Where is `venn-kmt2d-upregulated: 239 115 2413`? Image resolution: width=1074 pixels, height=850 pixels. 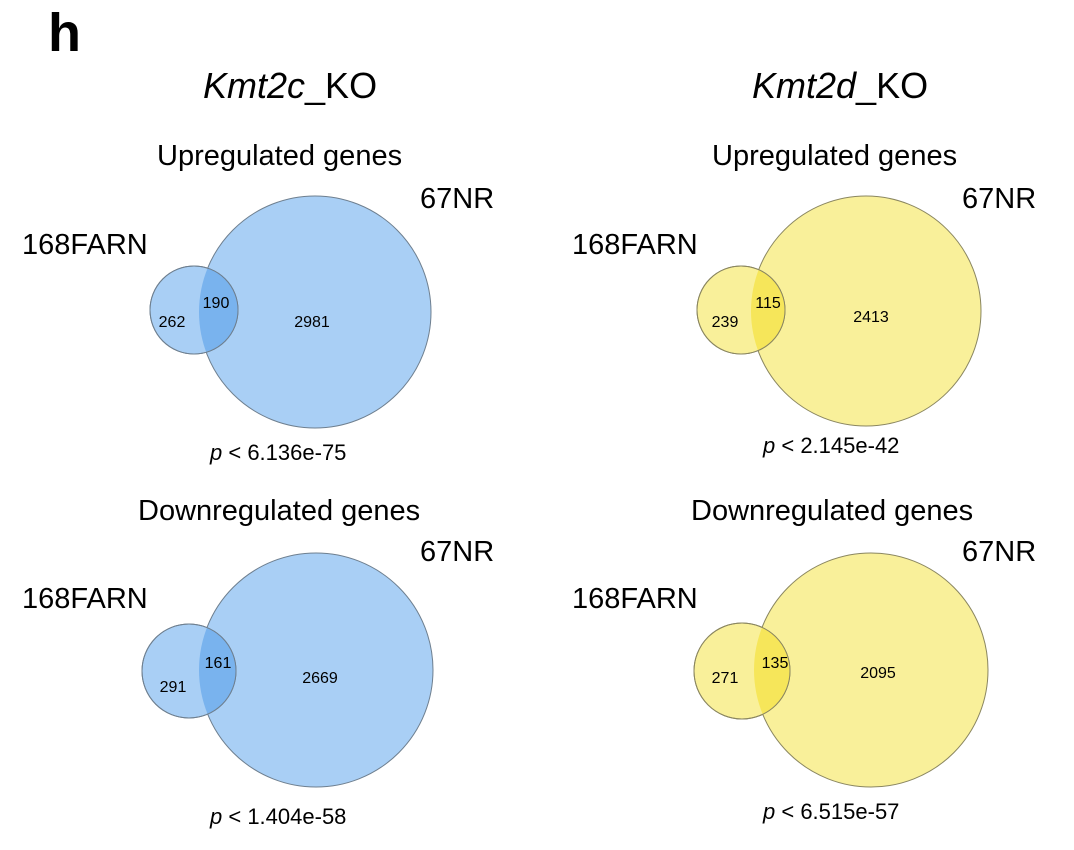
venn-kmt2d-upregulated: 239 115 2413 is located at coordinates (839, 311).